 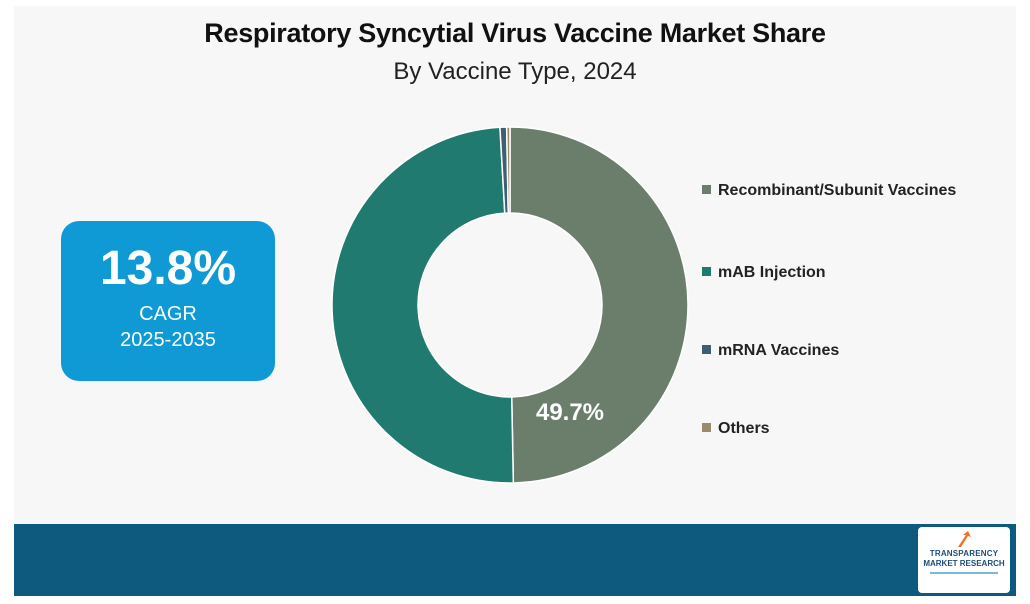 I want to click on cagr-badge: 13.8% CAGR 2025-2035, so click(x=168, y=301).